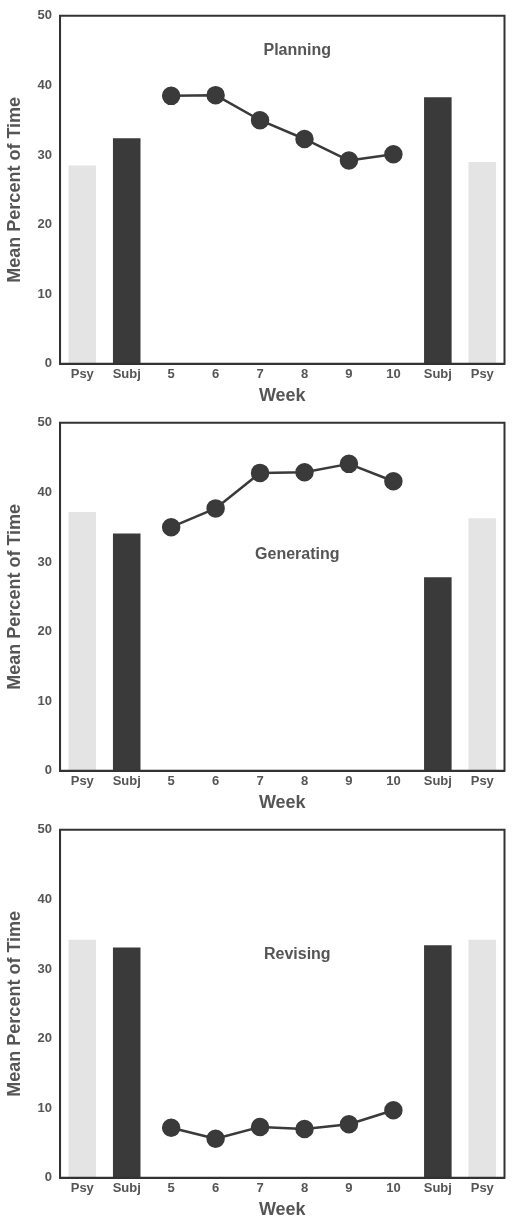 Image resolution: width=515 pixels, height=1222 pixels. What do you see at coordinates (297, 554) in the screenshot?
I see `text: Generating` at bounding box center [297, 554].